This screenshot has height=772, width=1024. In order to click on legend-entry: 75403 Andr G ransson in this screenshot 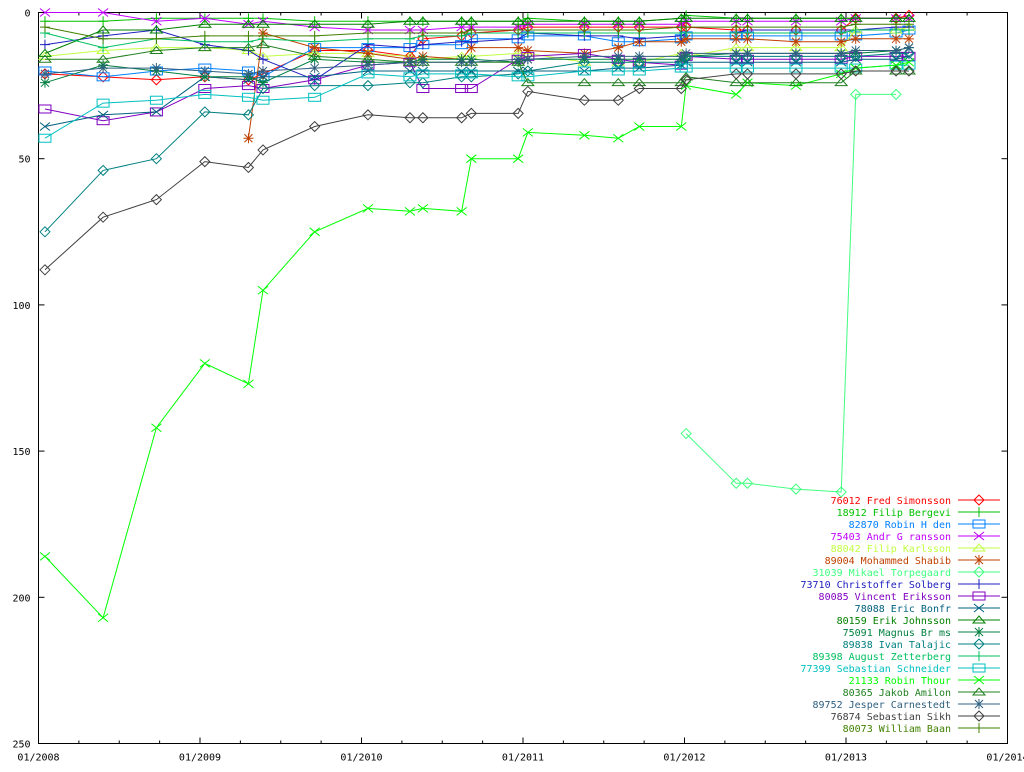, I will do `click(915, 537)`.